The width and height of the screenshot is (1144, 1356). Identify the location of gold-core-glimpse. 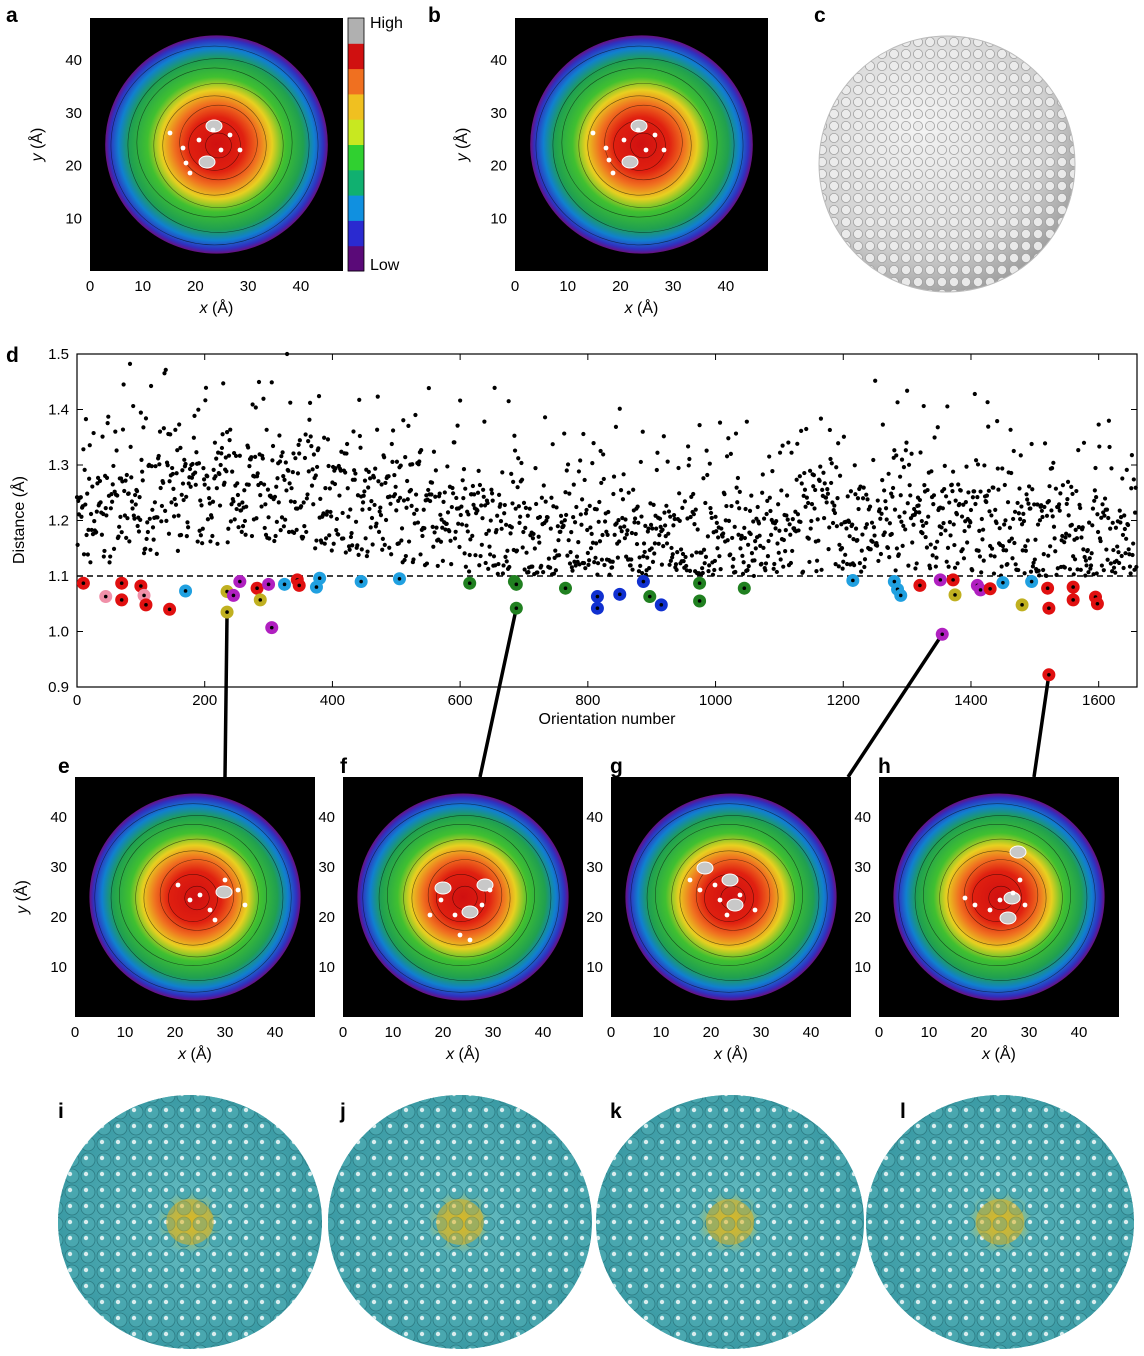
(460, 1222).